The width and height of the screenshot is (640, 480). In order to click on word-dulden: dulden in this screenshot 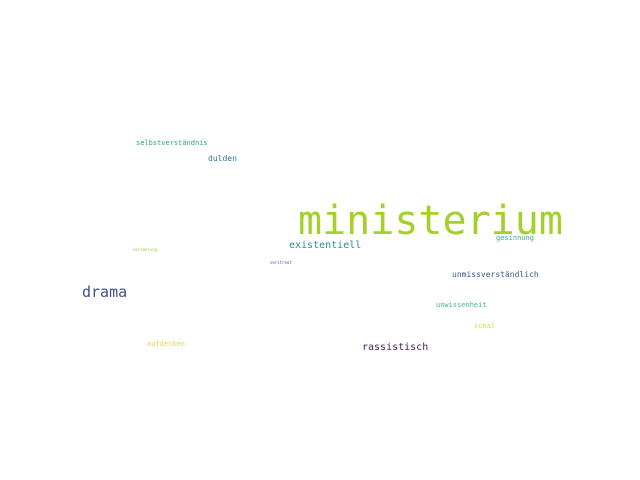, I will do `click(222, 158)`.